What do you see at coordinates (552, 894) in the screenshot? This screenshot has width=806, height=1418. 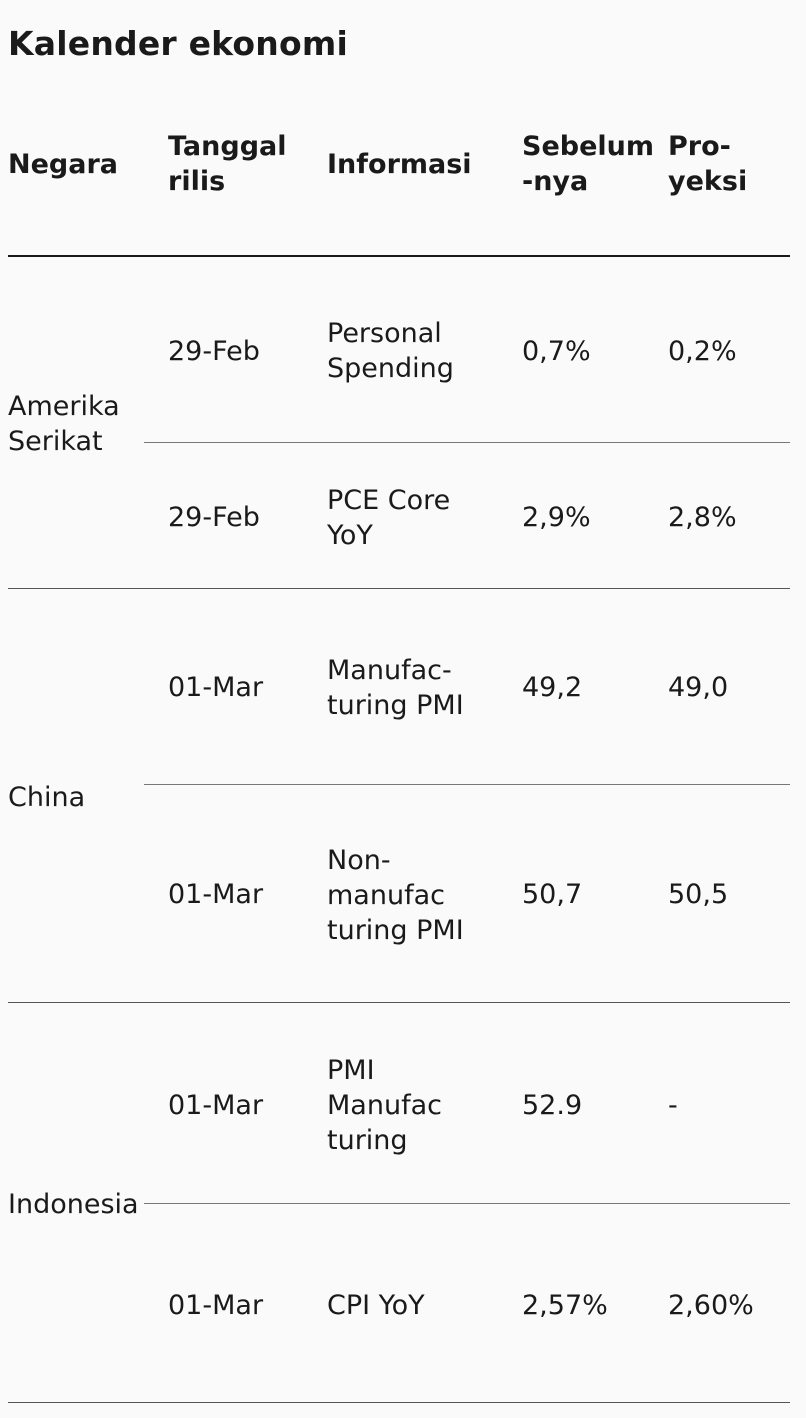 I see `cell-previous: 50,7` at bounding box center [552, 894].